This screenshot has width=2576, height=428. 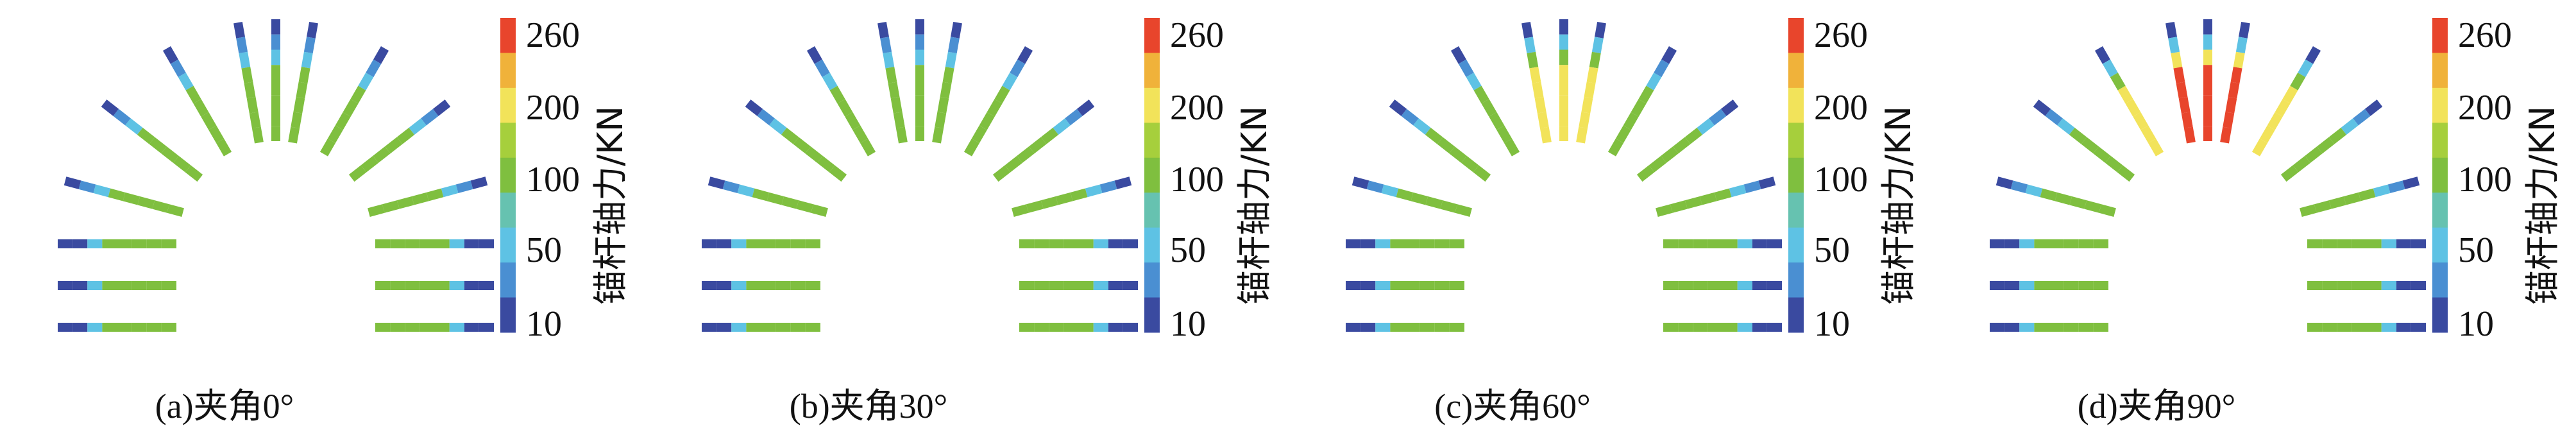 What do you see at coordinates (868, 406) in the screenshot?
I see `panel-caption: (b)夹角30°` at bounding box center [868, 406].